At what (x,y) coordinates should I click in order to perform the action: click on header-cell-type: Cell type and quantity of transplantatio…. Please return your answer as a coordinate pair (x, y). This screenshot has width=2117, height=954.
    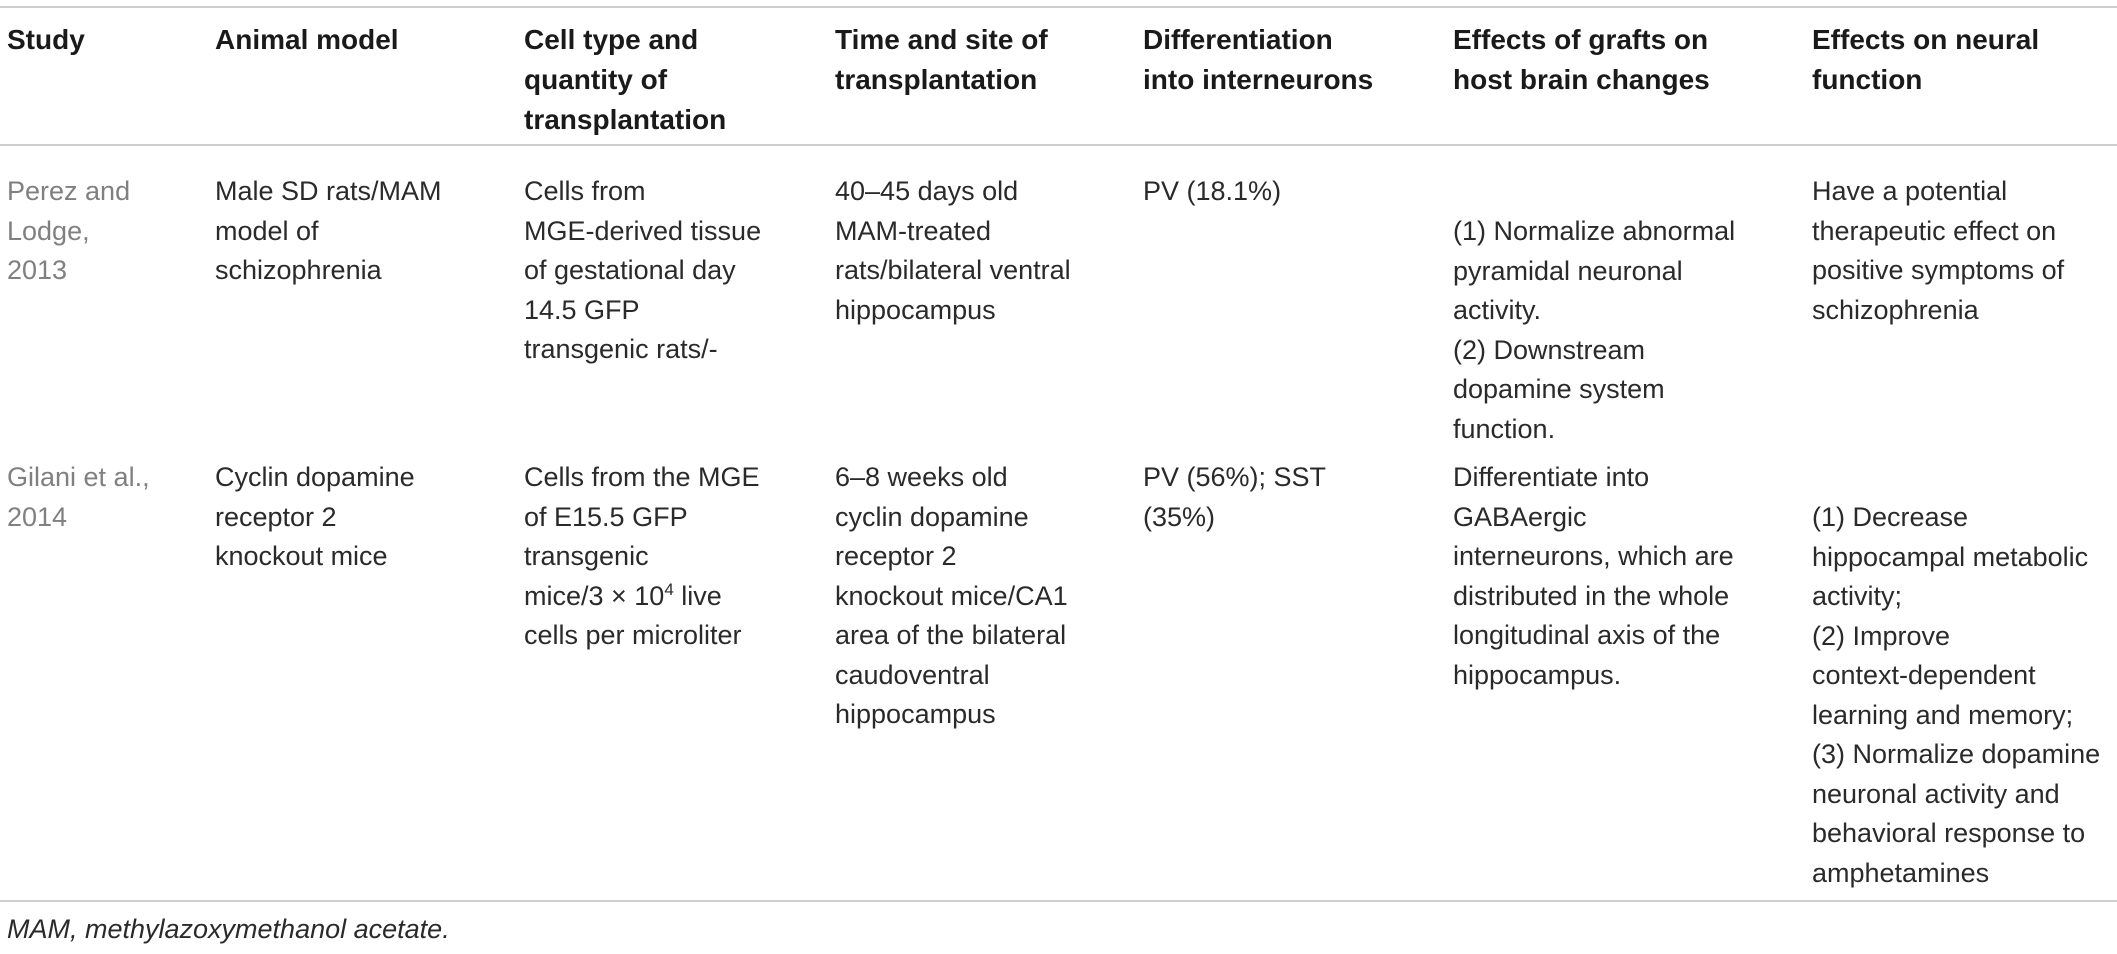
    Looking at the image, I should click on (625, 79).